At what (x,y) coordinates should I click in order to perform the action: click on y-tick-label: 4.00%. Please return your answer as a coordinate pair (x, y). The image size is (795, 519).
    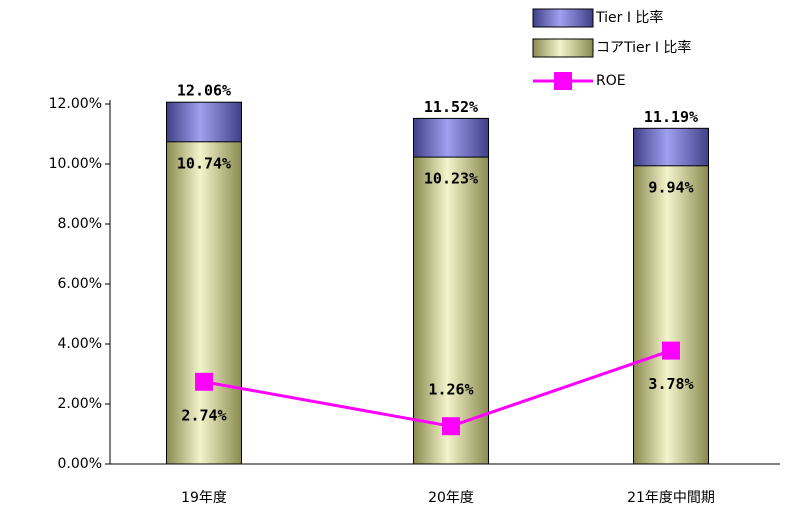
    Looking at the image, I should click on (80, 344).